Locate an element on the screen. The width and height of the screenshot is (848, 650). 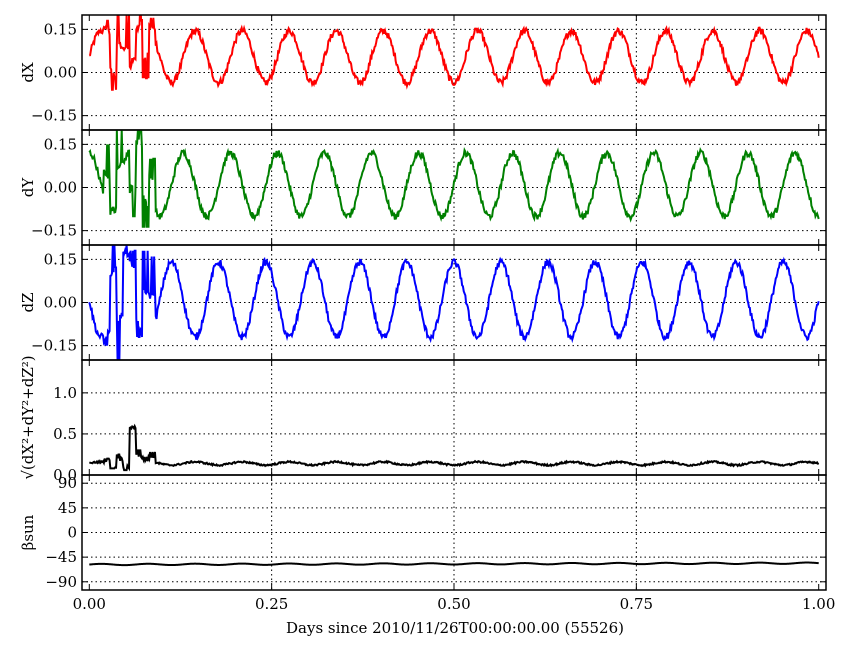
y-tick-label: 0.0 is located at coordinates (65, 475).